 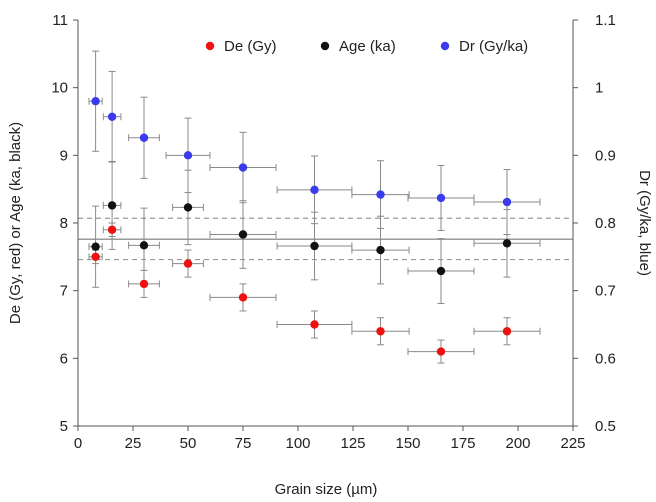 I want to click on left-y-tick-label: 8, so click(x=64, y=223).